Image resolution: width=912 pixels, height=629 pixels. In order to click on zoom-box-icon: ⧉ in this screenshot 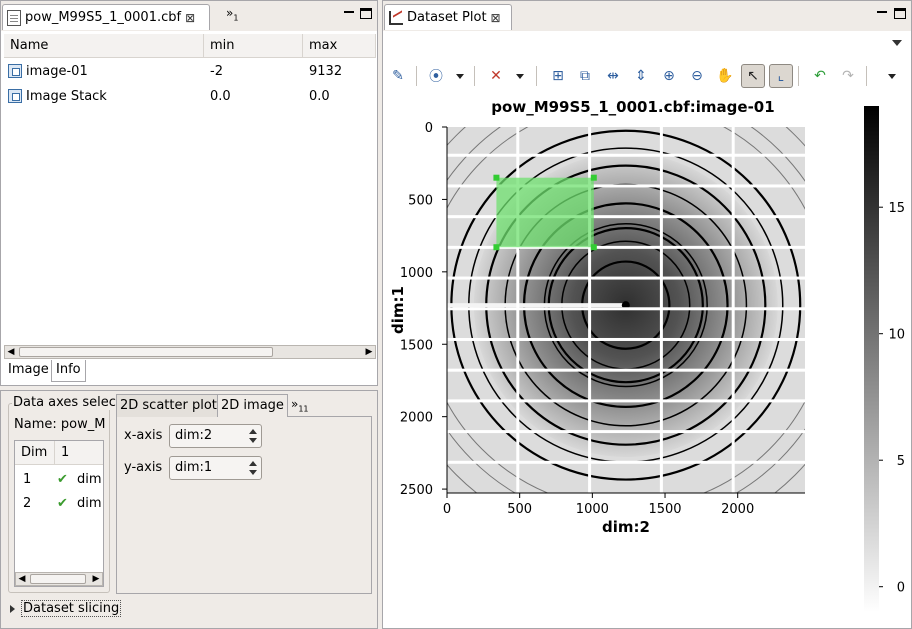, I will do `click(585, 76)`.